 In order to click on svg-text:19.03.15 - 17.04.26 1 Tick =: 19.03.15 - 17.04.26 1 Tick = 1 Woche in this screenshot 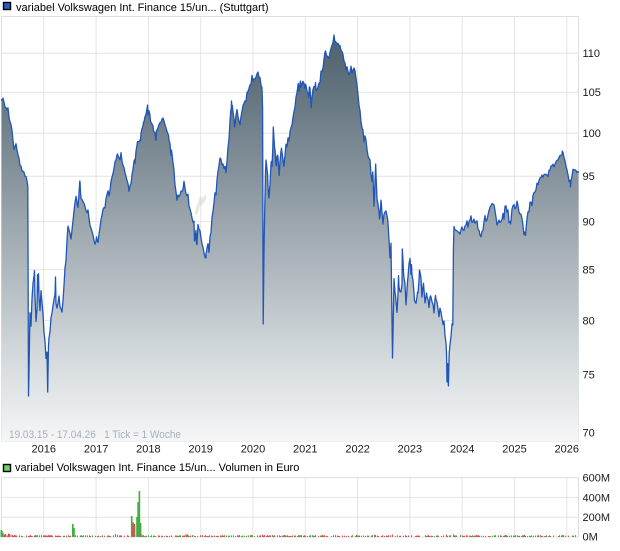, I will do `click(95, 435)`.